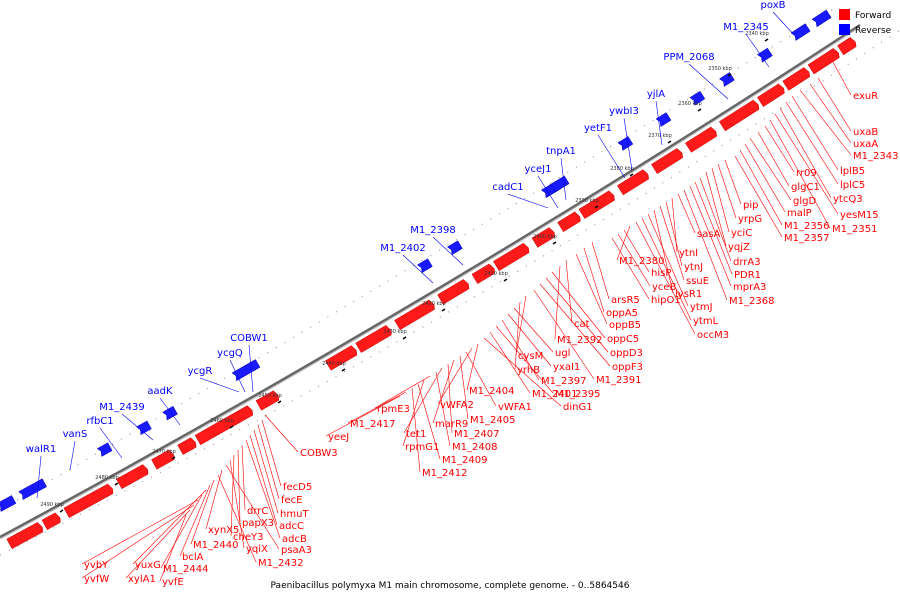  What do you see at coordinates (222, 421) in the screenshot?
I see `tick-label: 2460 kbp` at bounding box center [222, 421].